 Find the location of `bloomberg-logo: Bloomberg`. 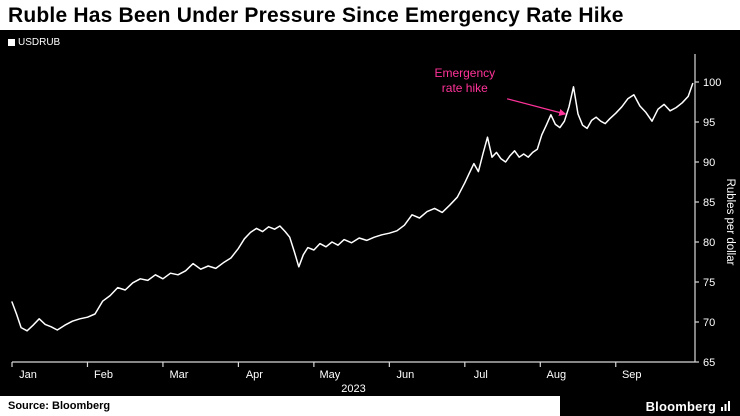

bloomberg-logo: Bloomberg is located at coordinates (650, 406).